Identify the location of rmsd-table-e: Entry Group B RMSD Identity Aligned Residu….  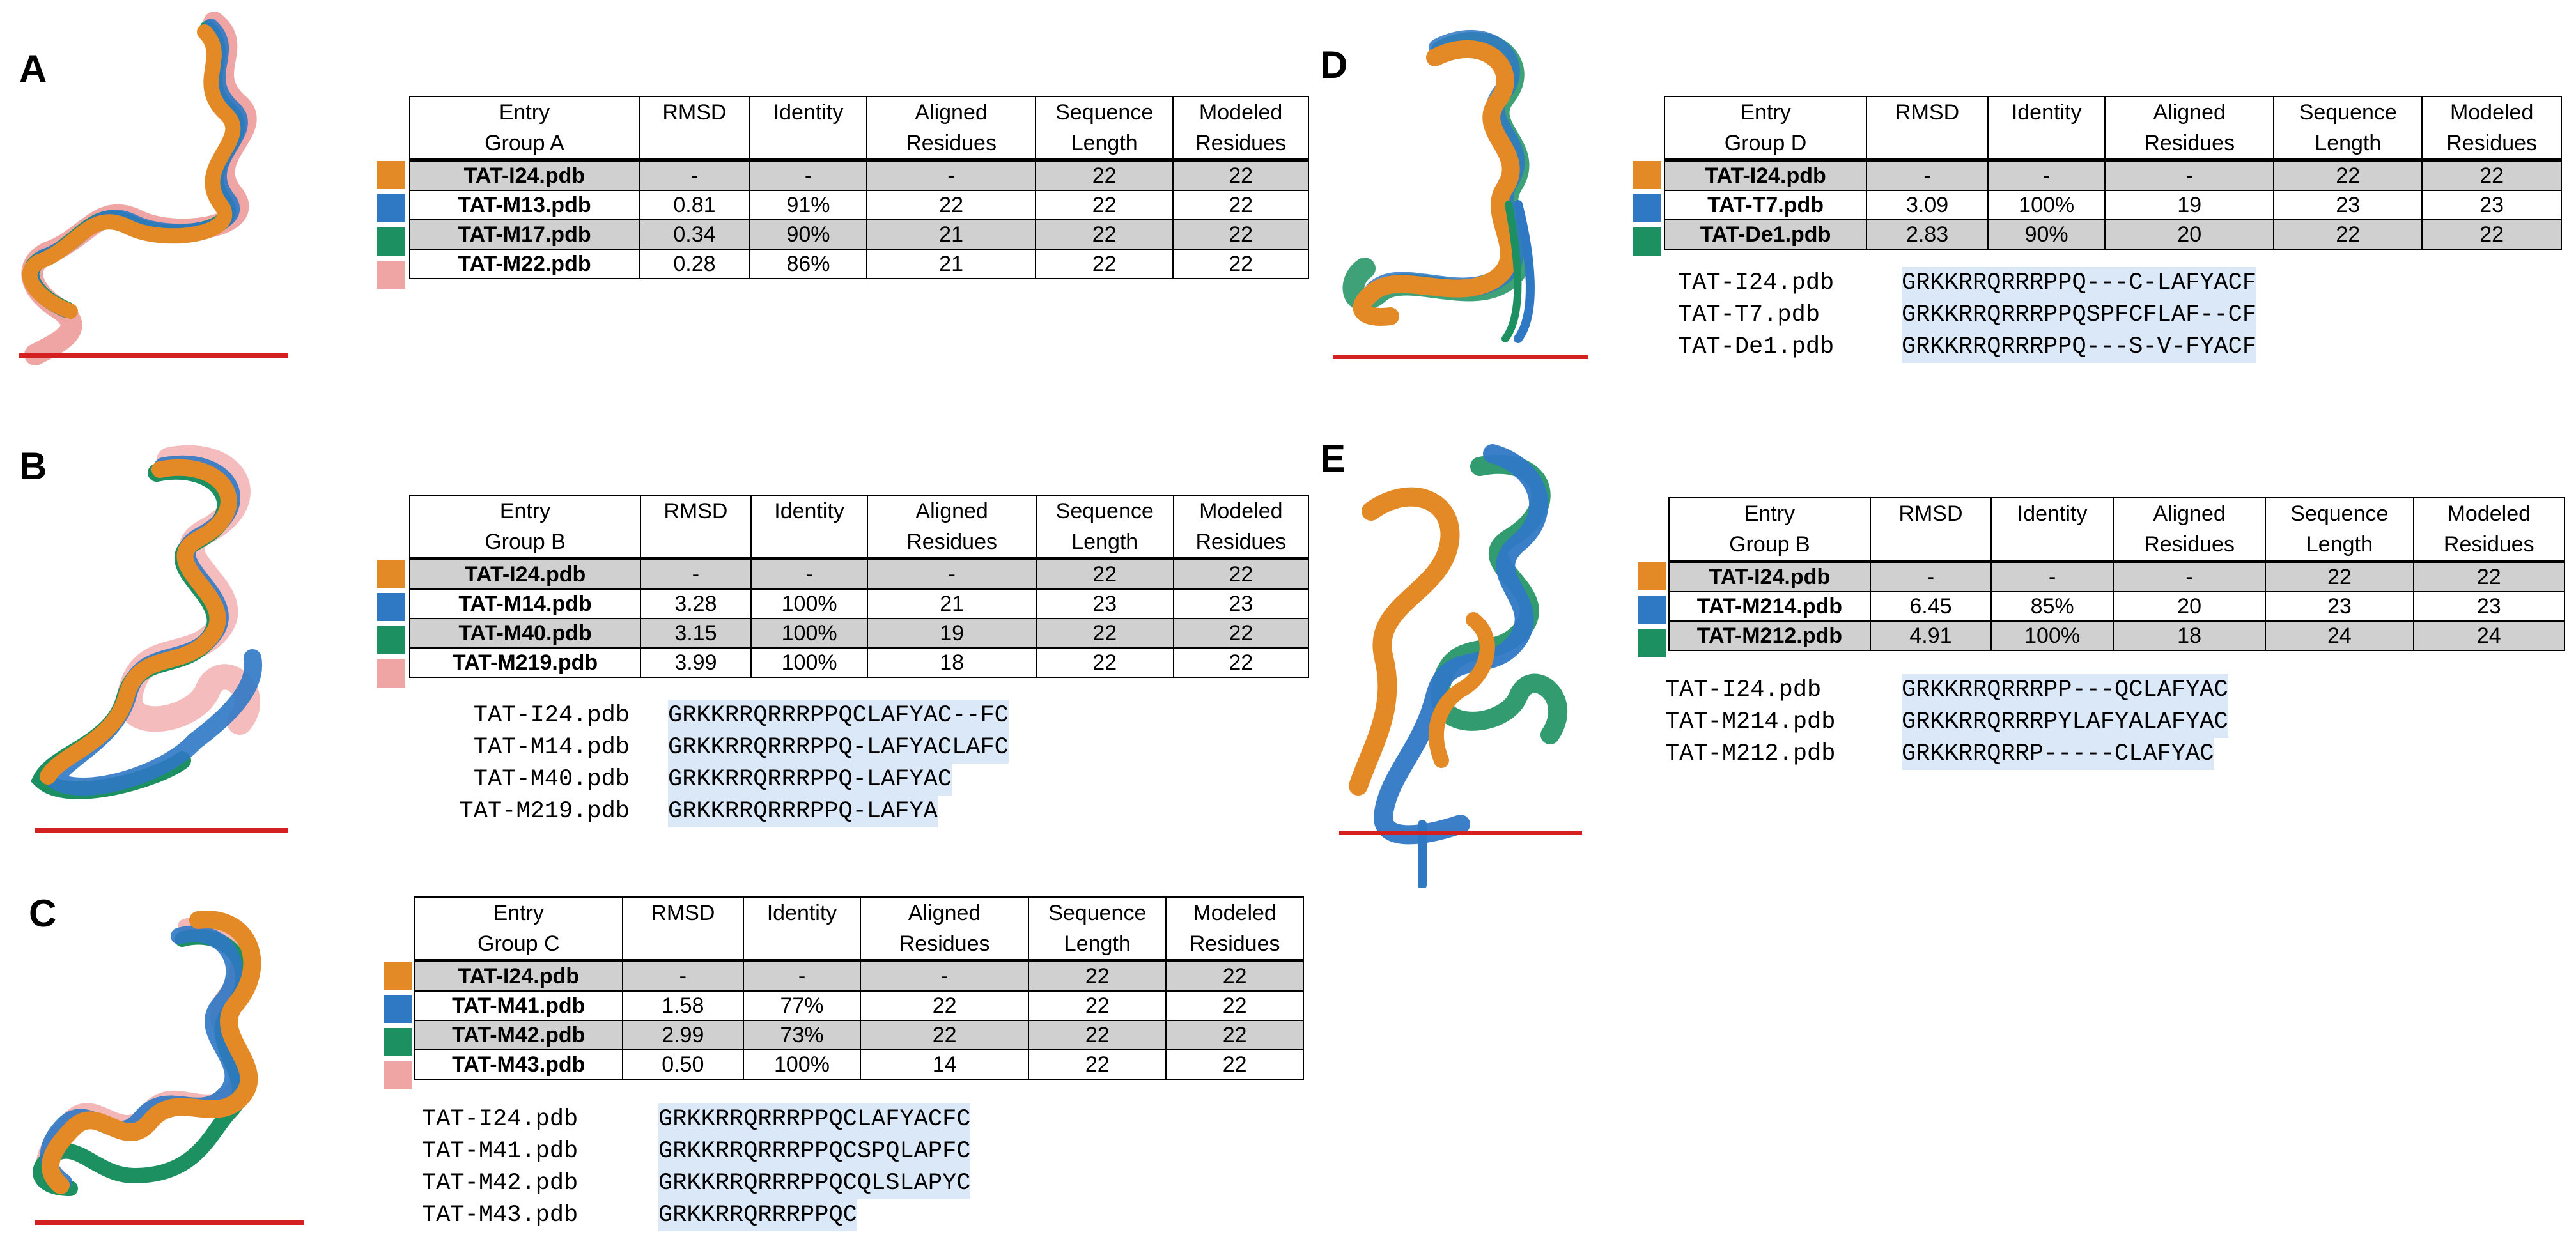
(2117, 574).